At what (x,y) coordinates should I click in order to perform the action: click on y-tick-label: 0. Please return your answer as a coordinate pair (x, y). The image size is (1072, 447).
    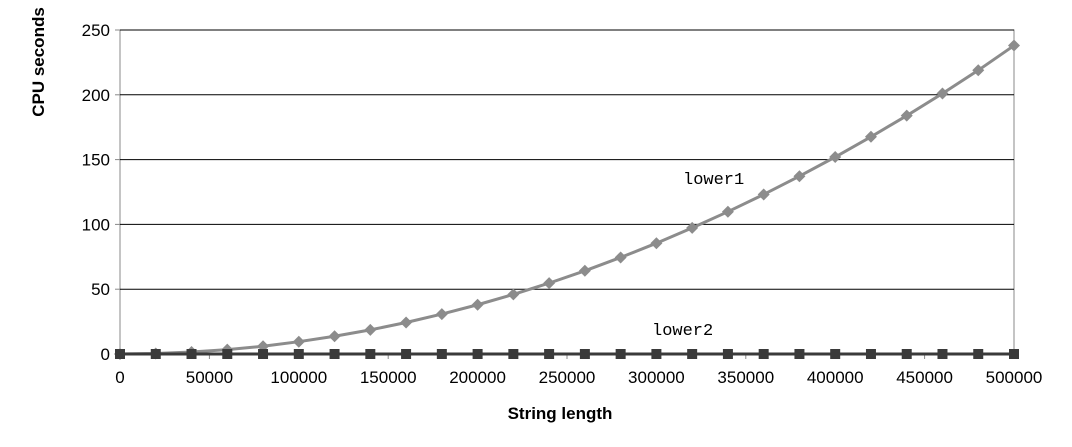
    Looking at the image, I should click on (105, 354).